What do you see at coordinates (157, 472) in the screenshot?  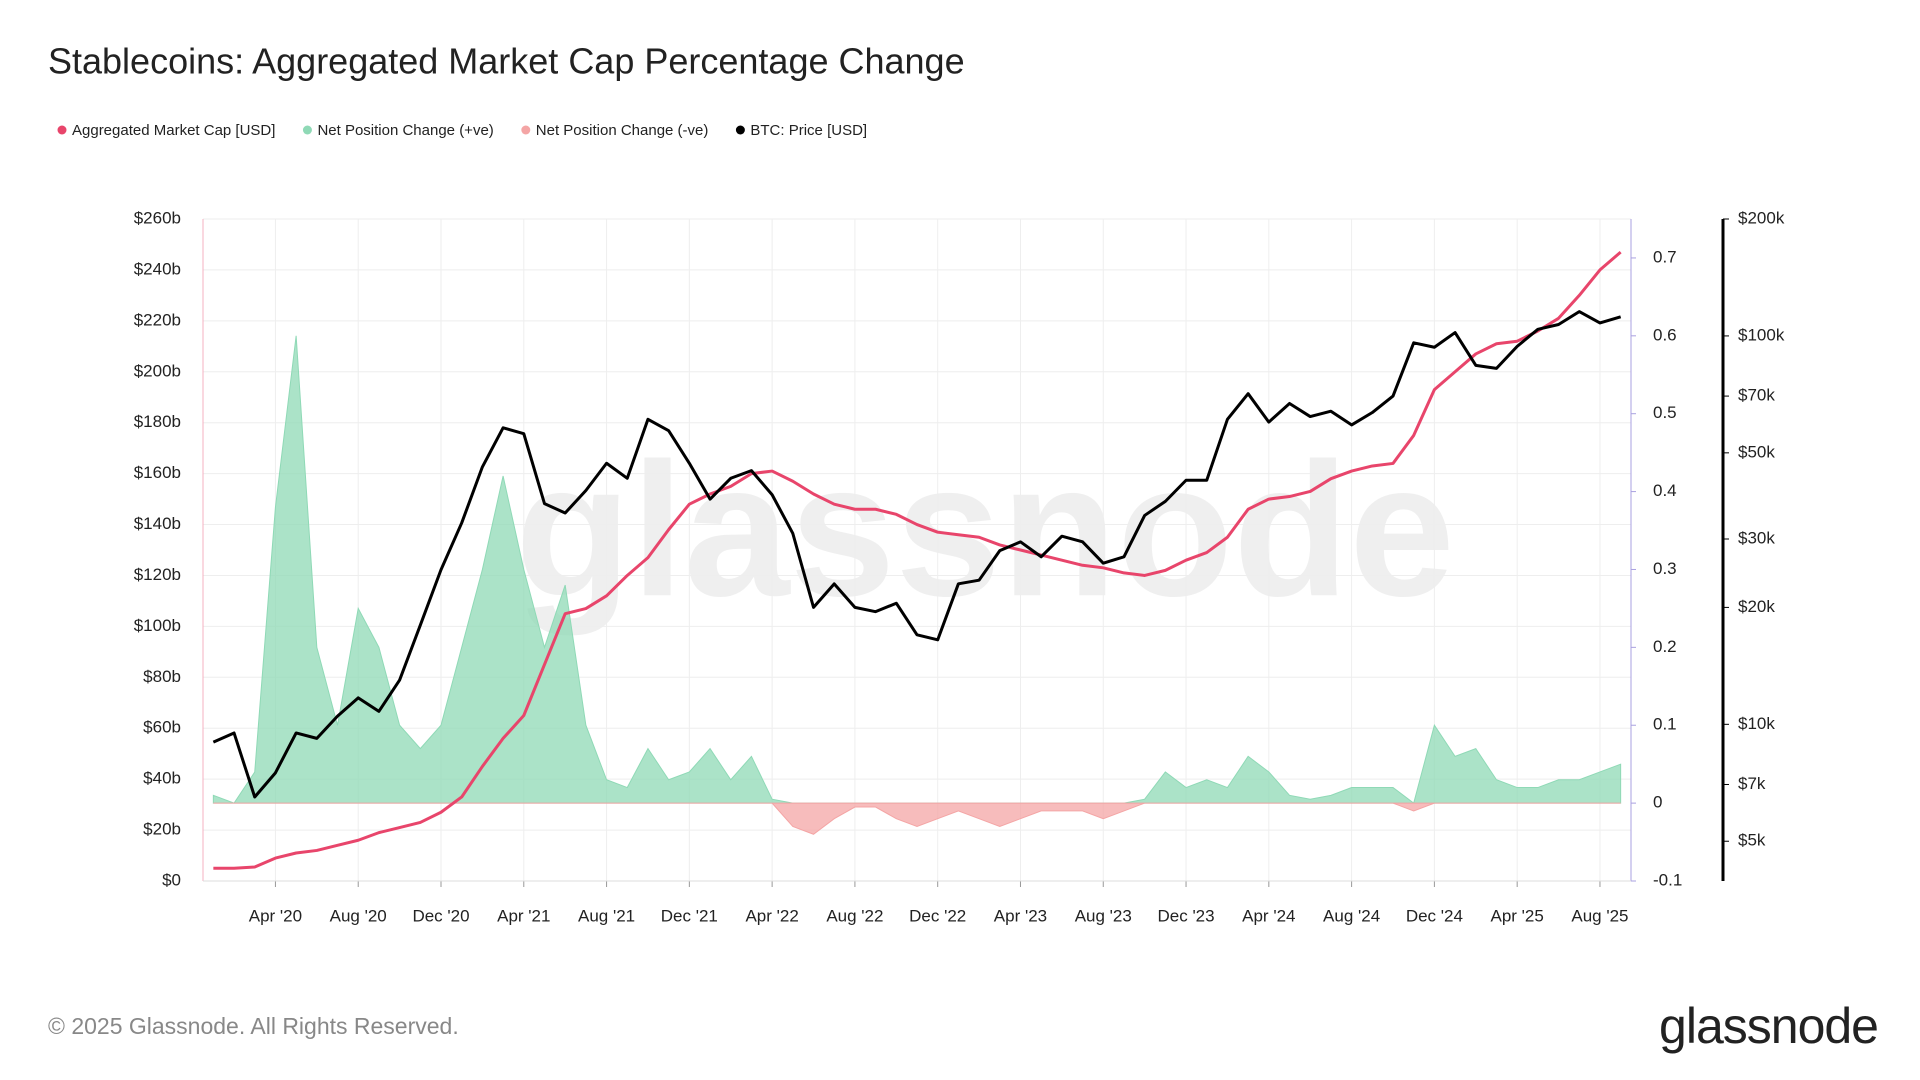 I see `y-tick-label: $160b` at bounding box center [157, 472].